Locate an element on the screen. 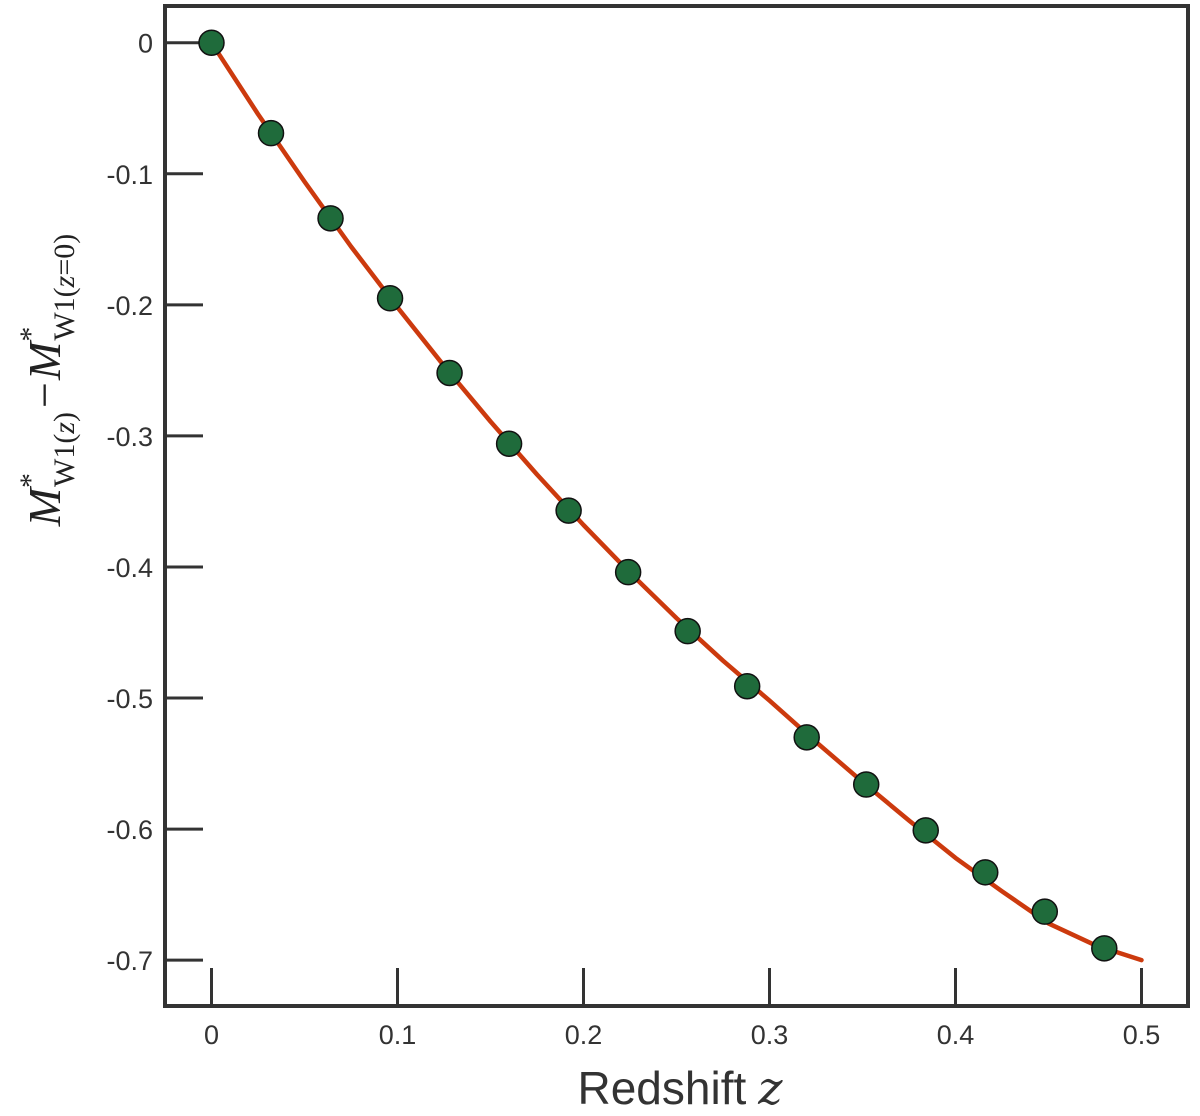 This screenshot has width=1200, height=1116. y-axis-label: M*W1(z)−M*W1(z=0) is located at coordinates (47, 381).